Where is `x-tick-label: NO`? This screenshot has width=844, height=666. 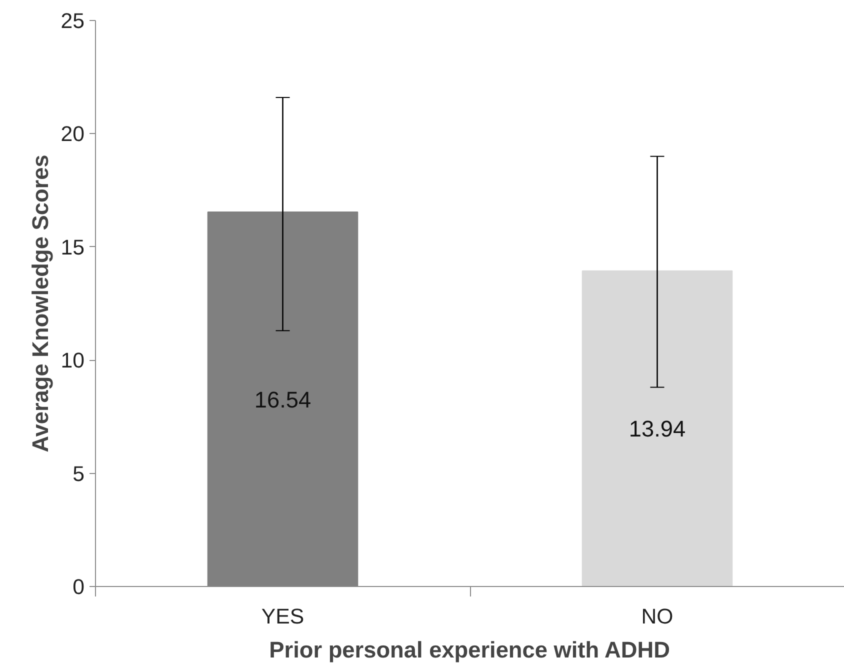 x-tick-label: NO is located at coordinates (657, 616).